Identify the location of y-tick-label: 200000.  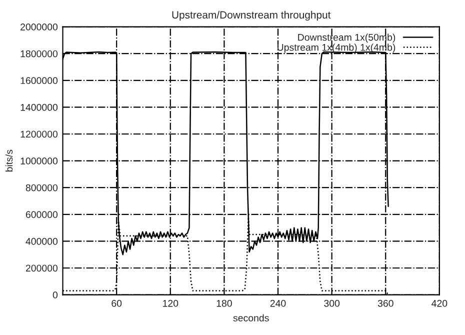
(42, 268).